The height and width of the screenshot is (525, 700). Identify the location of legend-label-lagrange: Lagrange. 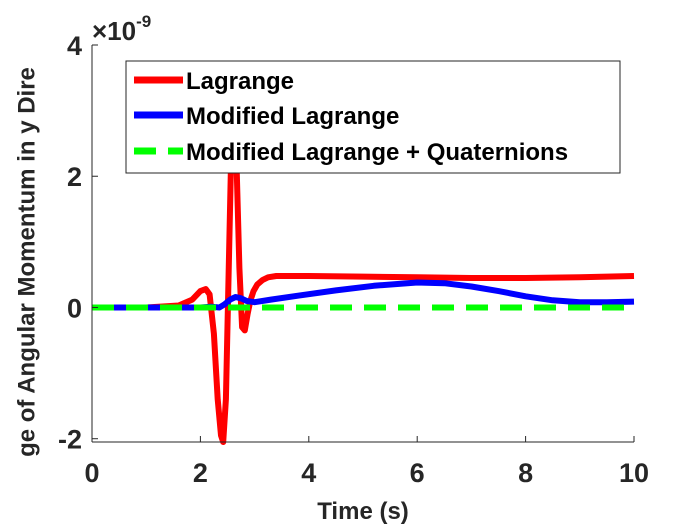
(240, 81).